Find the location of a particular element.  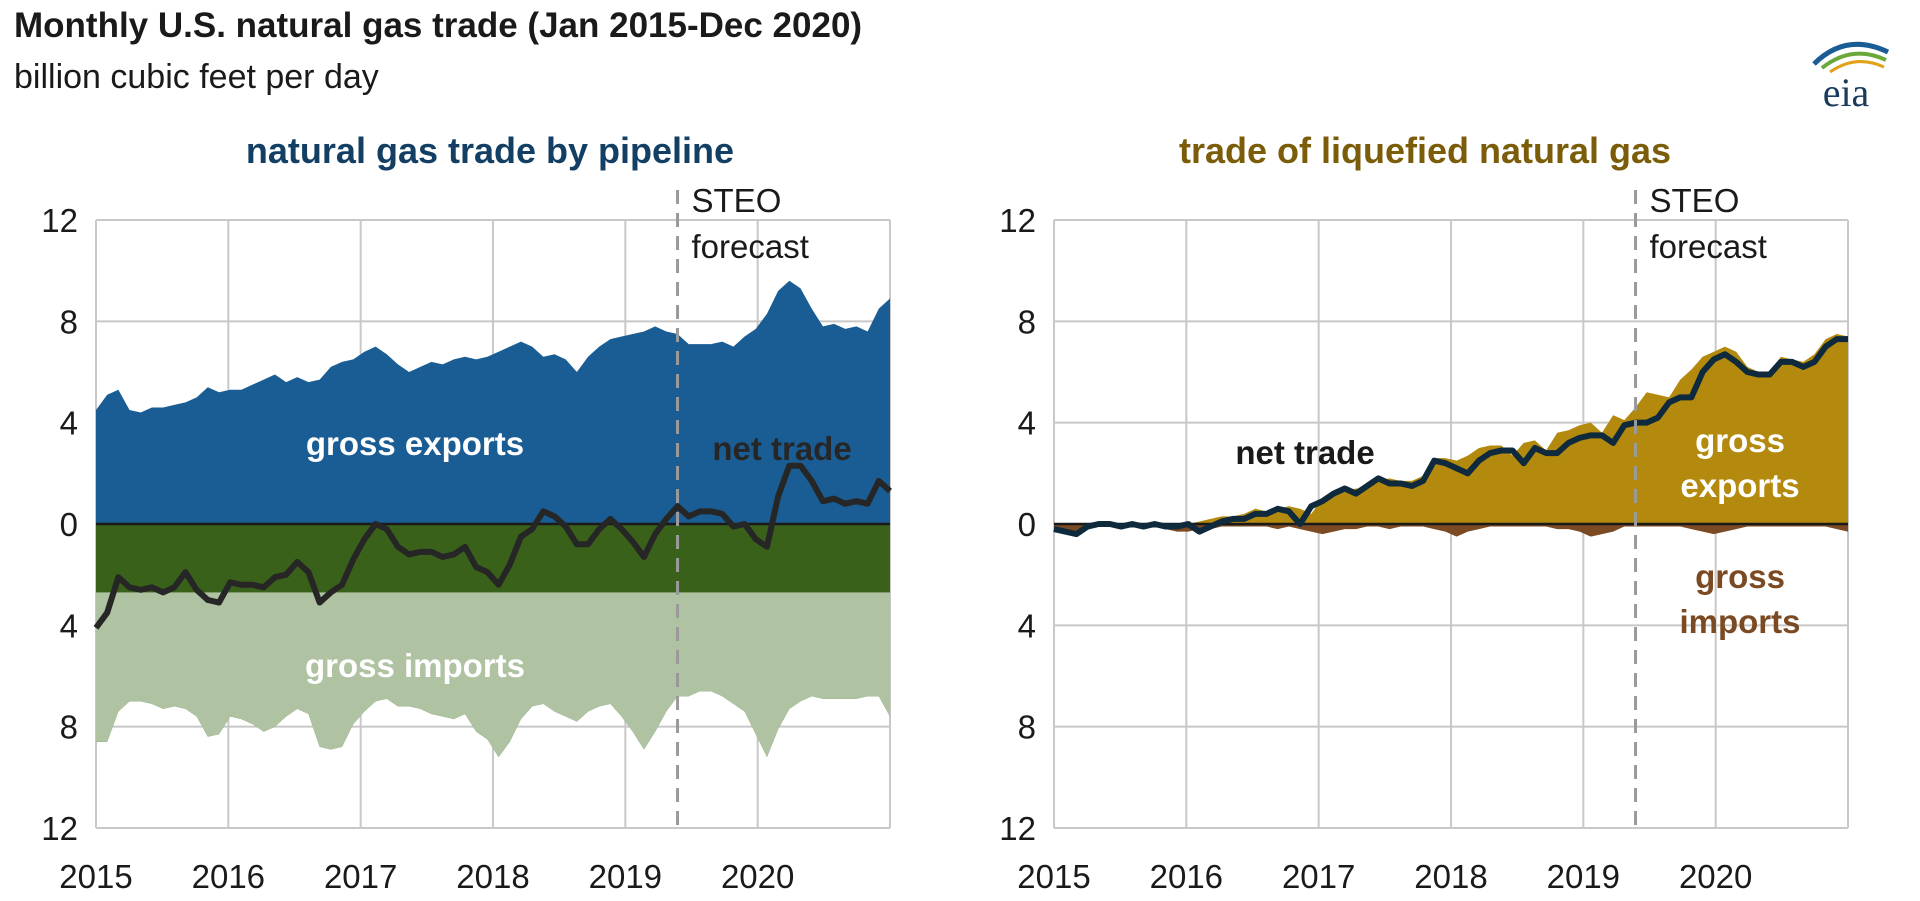

gross-exports-label: exports is located at coordinates (1739, 485).